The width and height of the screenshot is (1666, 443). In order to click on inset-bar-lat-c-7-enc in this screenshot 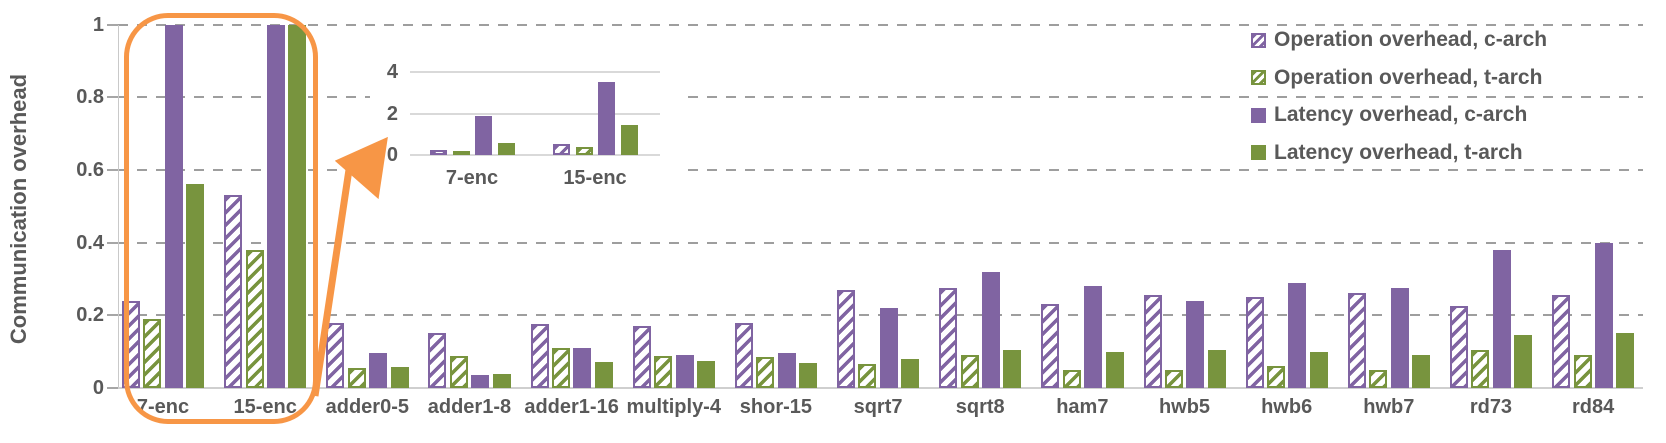, I will do `click(483, 135)`.